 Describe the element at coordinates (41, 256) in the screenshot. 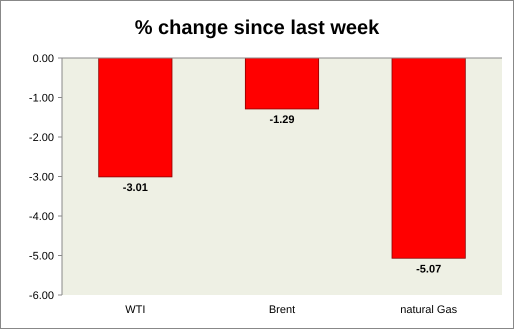

I see `y-tick-label: -5.00` at that location.